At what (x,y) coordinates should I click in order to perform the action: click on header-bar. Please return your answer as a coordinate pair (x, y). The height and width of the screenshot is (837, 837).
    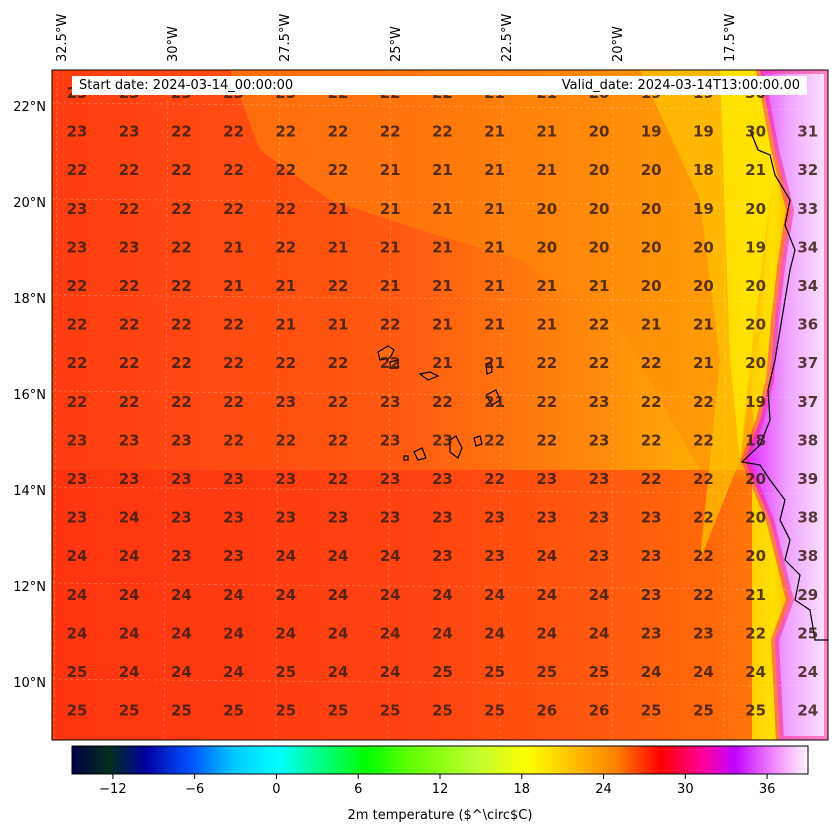
    Looking at the image, I should click on (439, 85).